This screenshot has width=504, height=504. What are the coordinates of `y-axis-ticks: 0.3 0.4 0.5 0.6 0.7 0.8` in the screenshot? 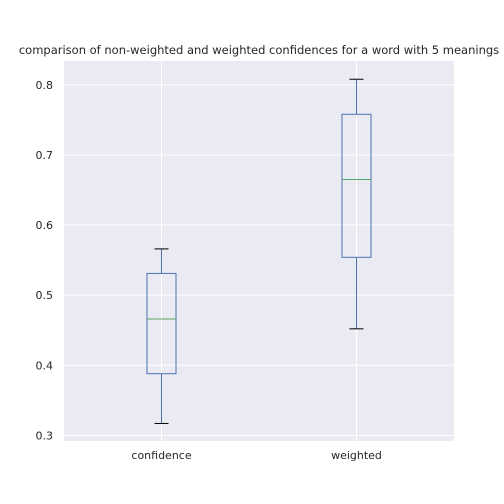 It's located at (45, 261).